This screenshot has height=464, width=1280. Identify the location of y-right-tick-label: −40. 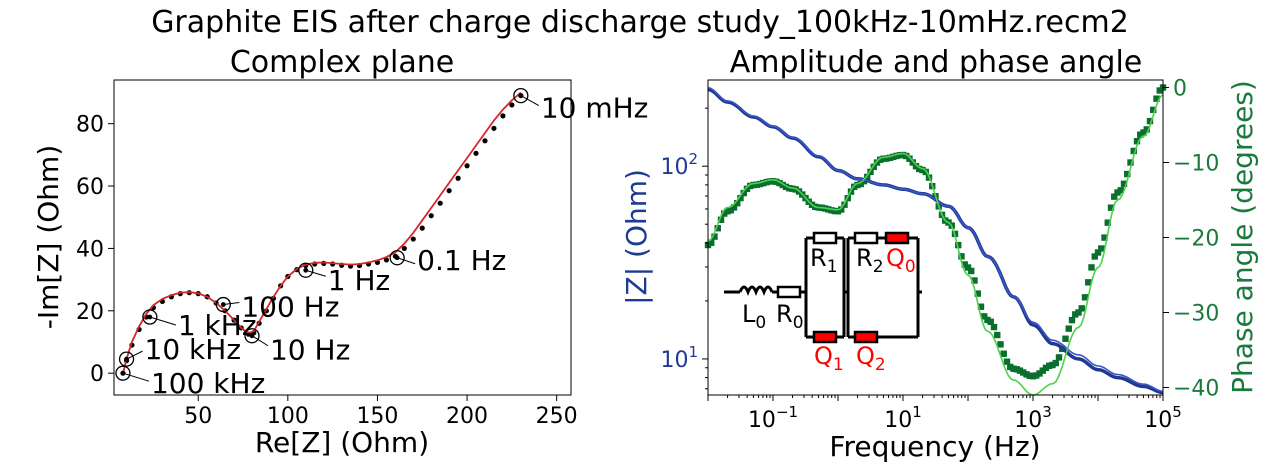
(1196, 389).